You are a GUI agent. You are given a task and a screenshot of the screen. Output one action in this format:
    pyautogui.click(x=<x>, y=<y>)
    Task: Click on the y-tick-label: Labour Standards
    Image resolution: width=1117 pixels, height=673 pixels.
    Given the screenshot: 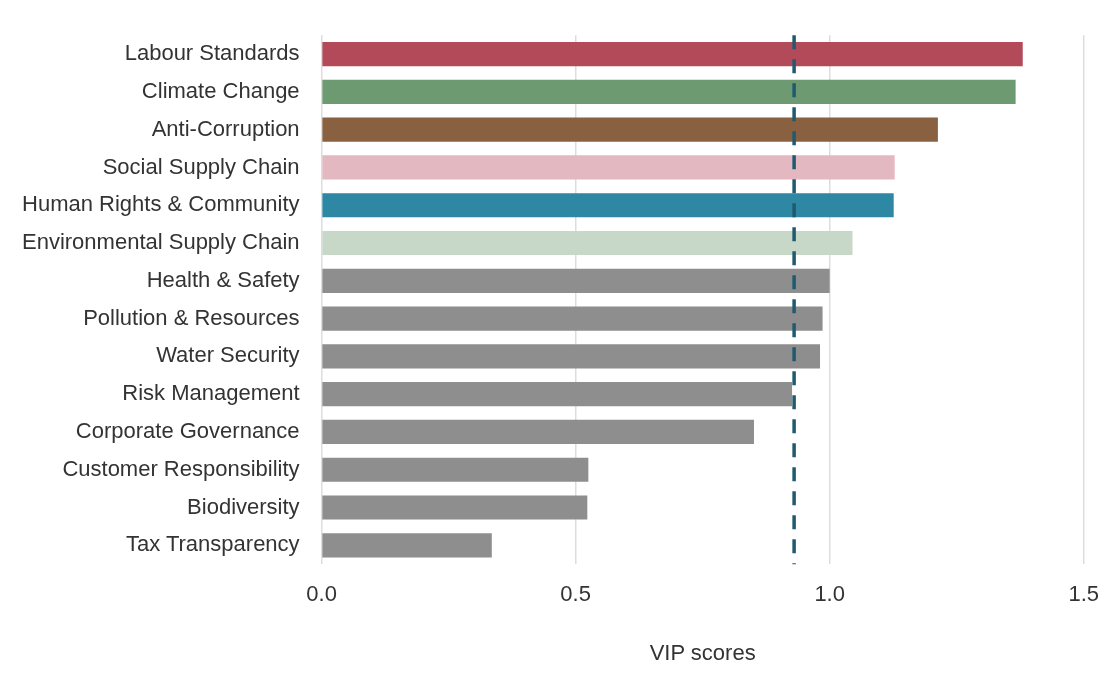 What is the action you would take?
    pyautogui.click(x=212, y=53)
    